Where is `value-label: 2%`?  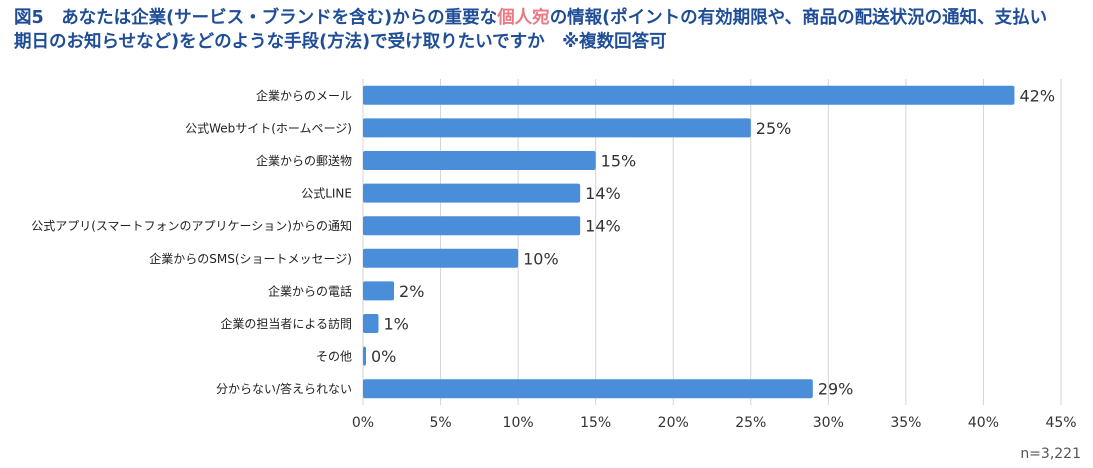
value-label: 2% is located at coordinates (411, 291).